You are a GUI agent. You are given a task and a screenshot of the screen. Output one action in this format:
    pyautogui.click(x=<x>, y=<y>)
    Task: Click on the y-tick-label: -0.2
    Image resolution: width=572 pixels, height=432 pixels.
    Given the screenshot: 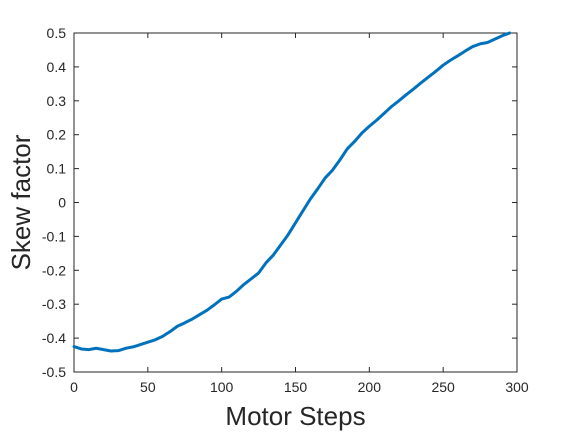 What is the action you would take?
    pyautogui.click(x=54, y=270)
    